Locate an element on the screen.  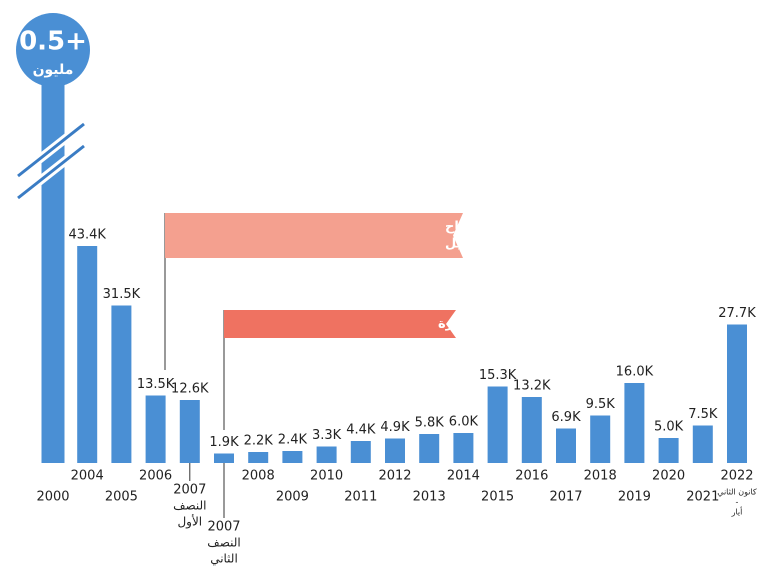
value-label: 5.0K is located at coordinates (669, 427).